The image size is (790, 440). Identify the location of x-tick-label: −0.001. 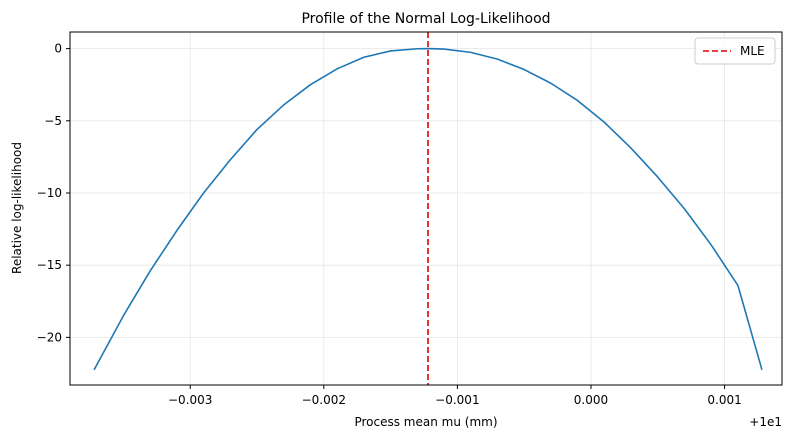
(457, 400).